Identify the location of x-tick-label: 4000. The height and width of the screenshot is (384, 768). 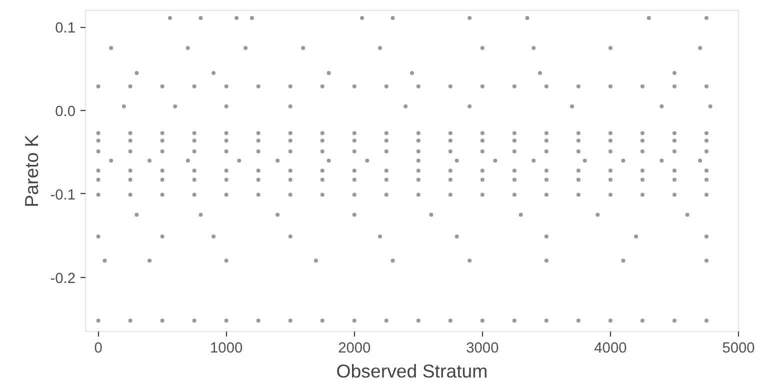
(610, 348).